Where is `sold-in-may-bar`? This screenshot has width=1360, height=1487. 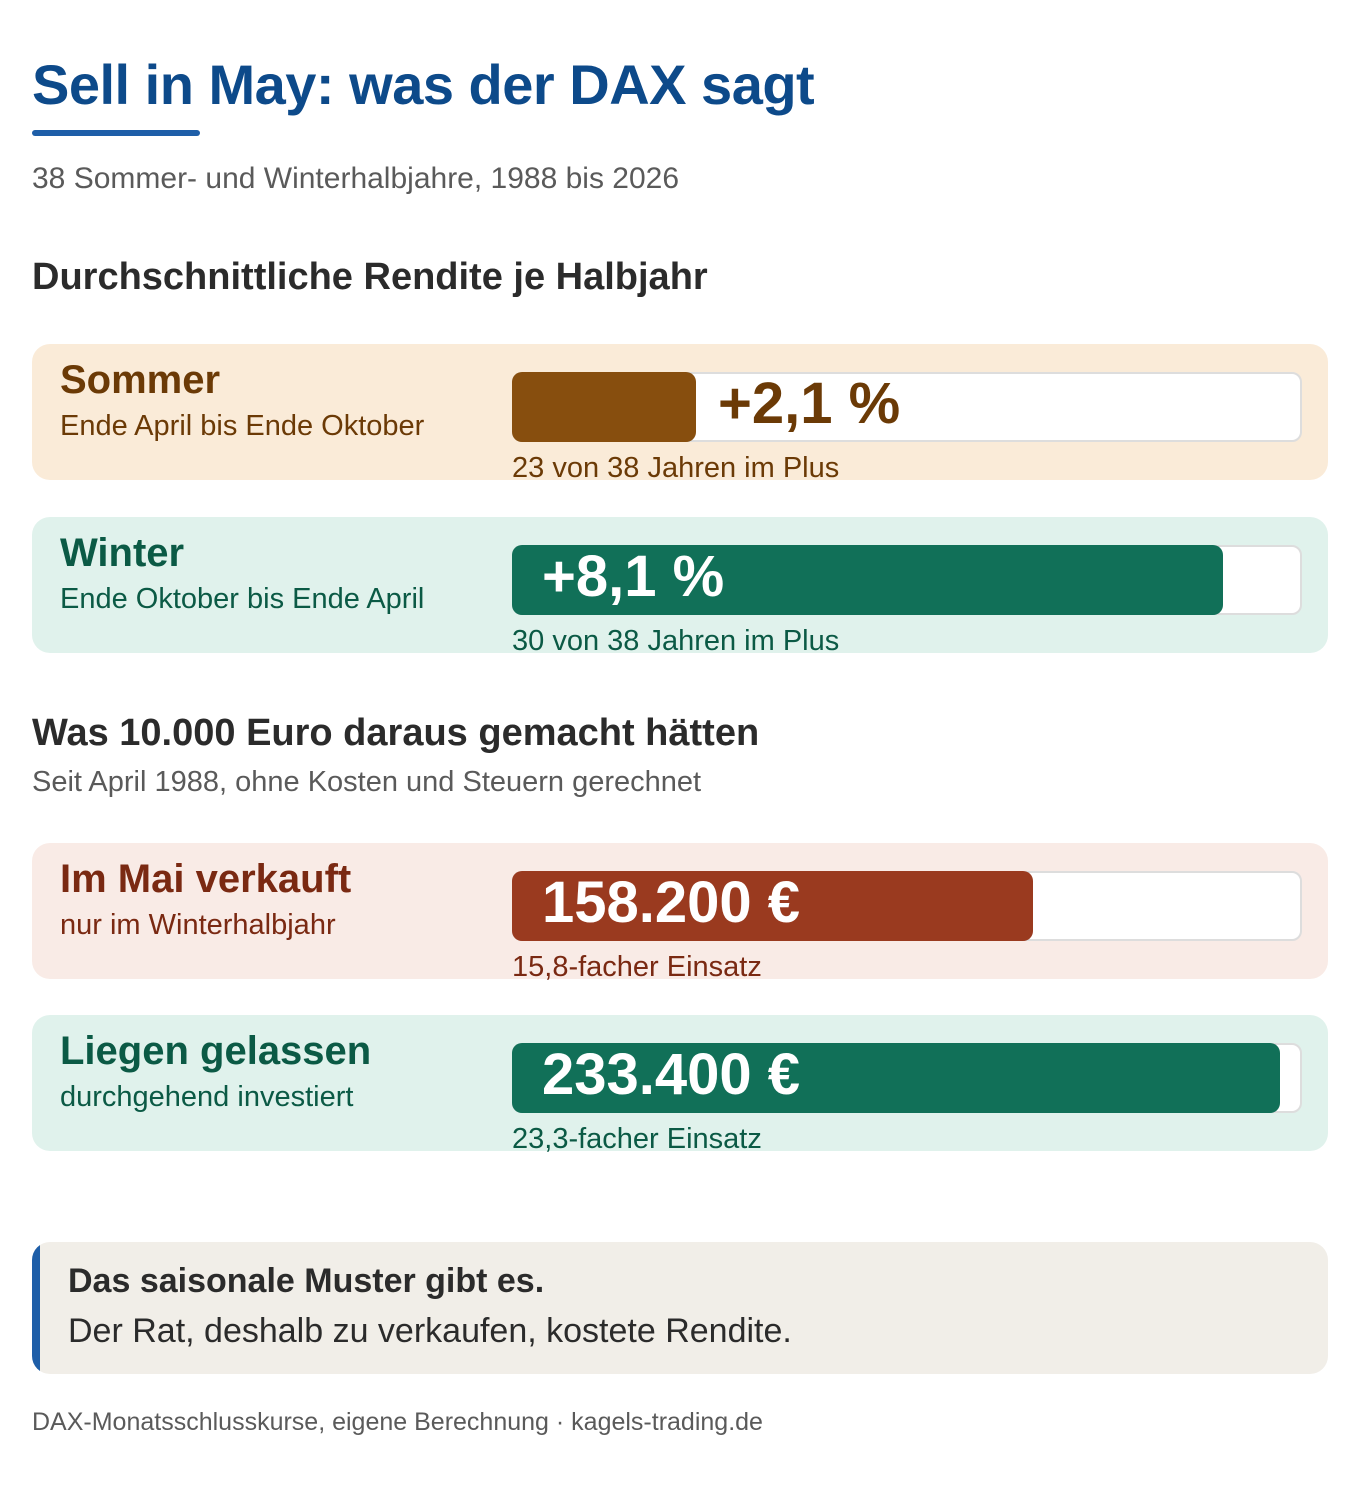 sold-in-may-bar is located at coordinates (772, 906).